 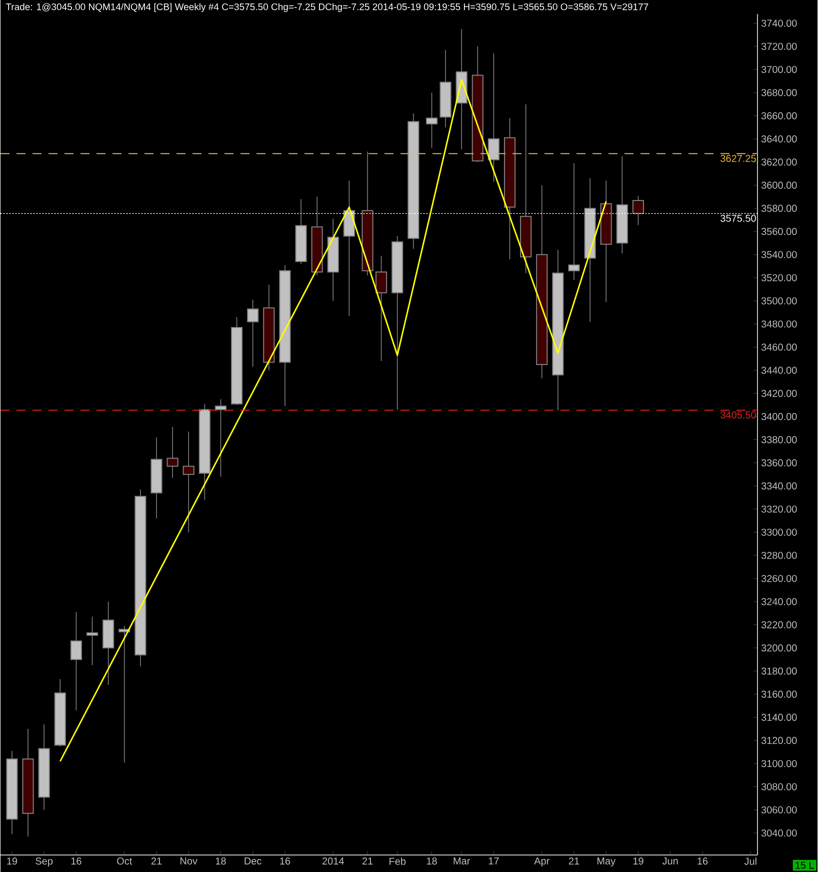 What do you see at coordinates (780, 416) in the screenshot?
I see `y-tick-label: 3400.00` at bounding box center [780, 416].